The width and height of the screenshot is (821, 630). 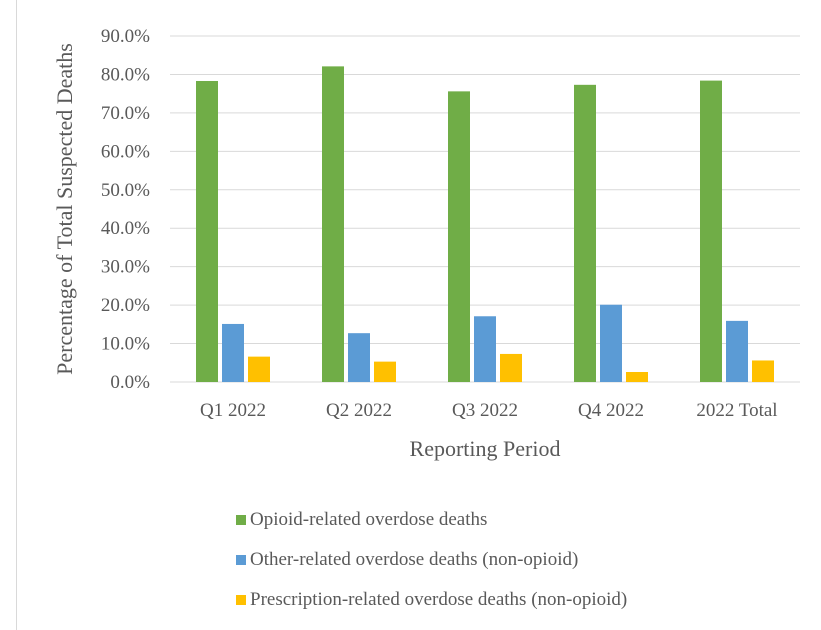 I want to click on legend-label: Opioid-related overdose deaths, so click(x=369, y=519).